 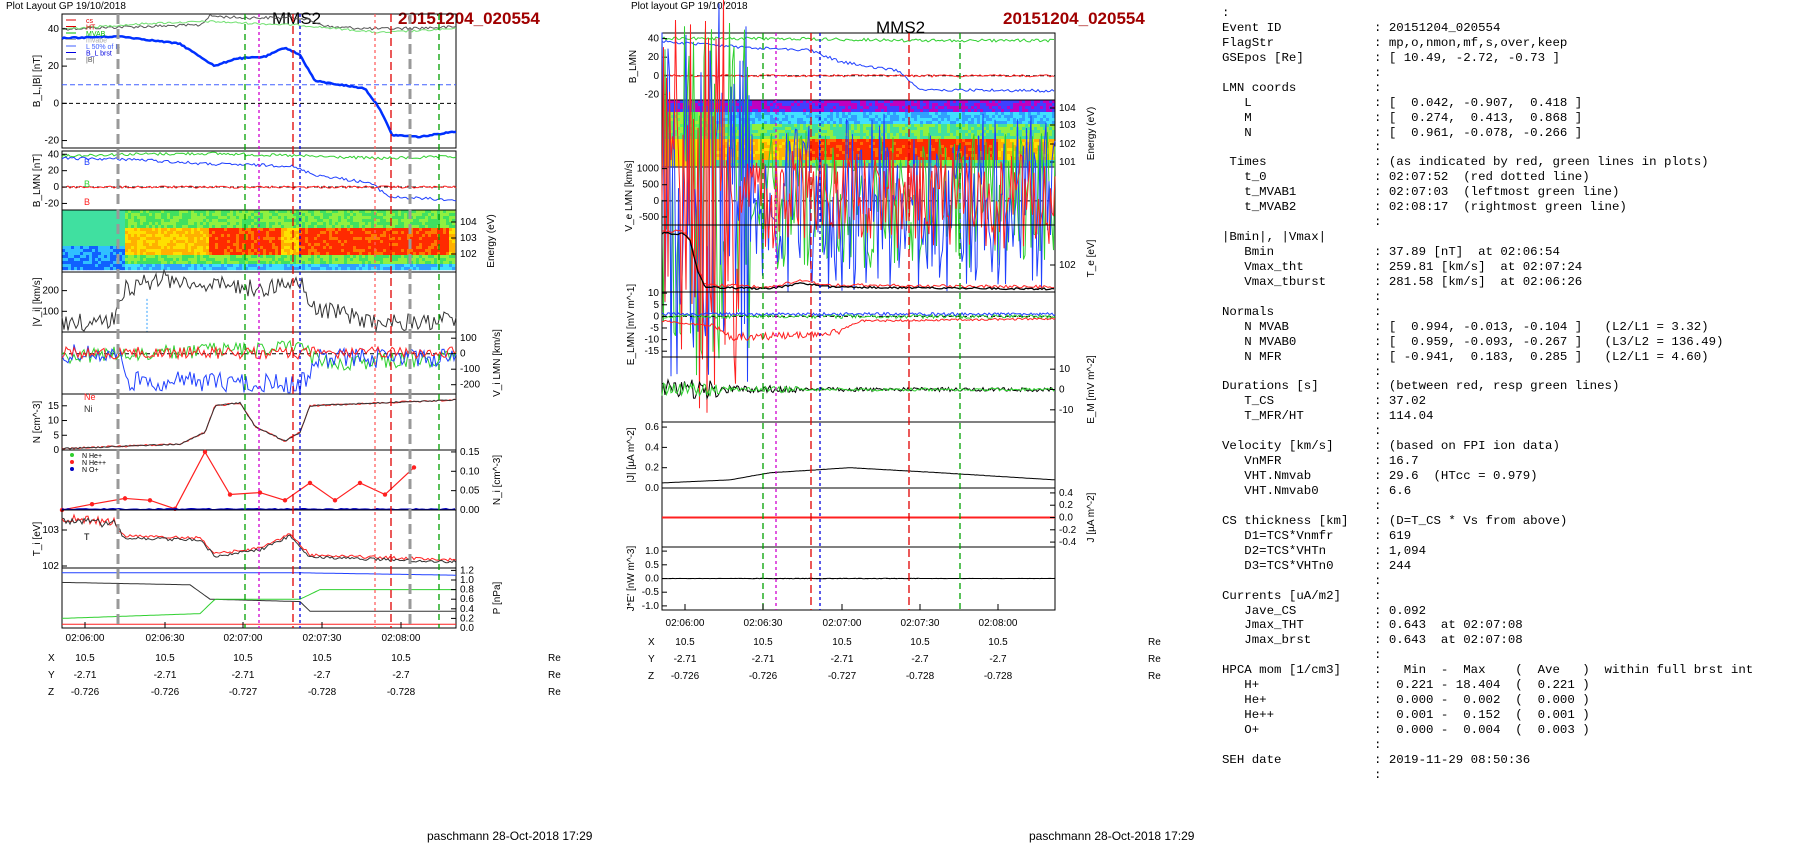 What do you see at coordinates (125, 498) in the screenshot?
I see `data-point-he2` at bounding box center [125, 498].